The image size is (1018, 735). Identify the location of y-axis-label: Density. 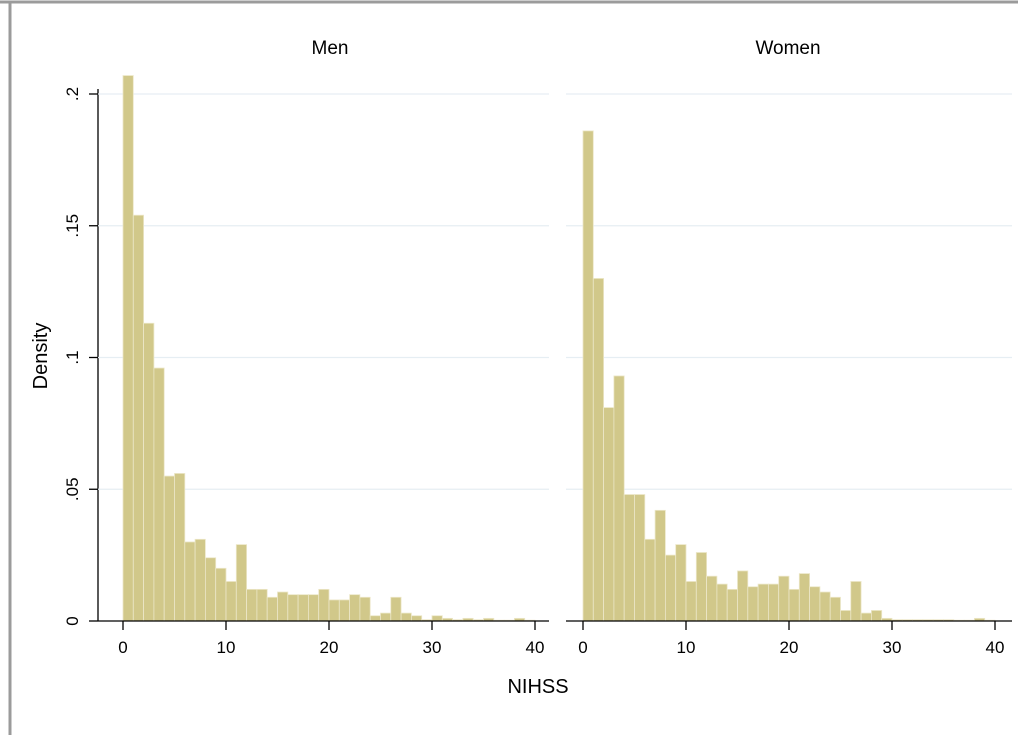
(41, 356).